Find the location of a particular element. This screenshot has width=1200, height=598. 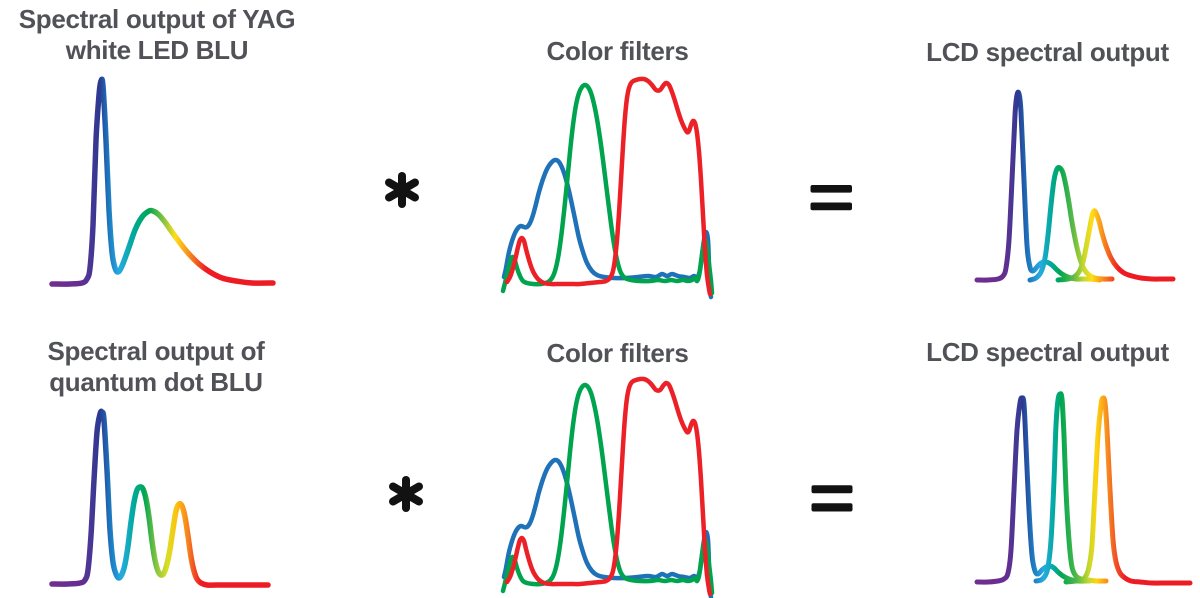

yag-blu-spectrum-yag-spectrum-curve is located at coordinates (162, 181).